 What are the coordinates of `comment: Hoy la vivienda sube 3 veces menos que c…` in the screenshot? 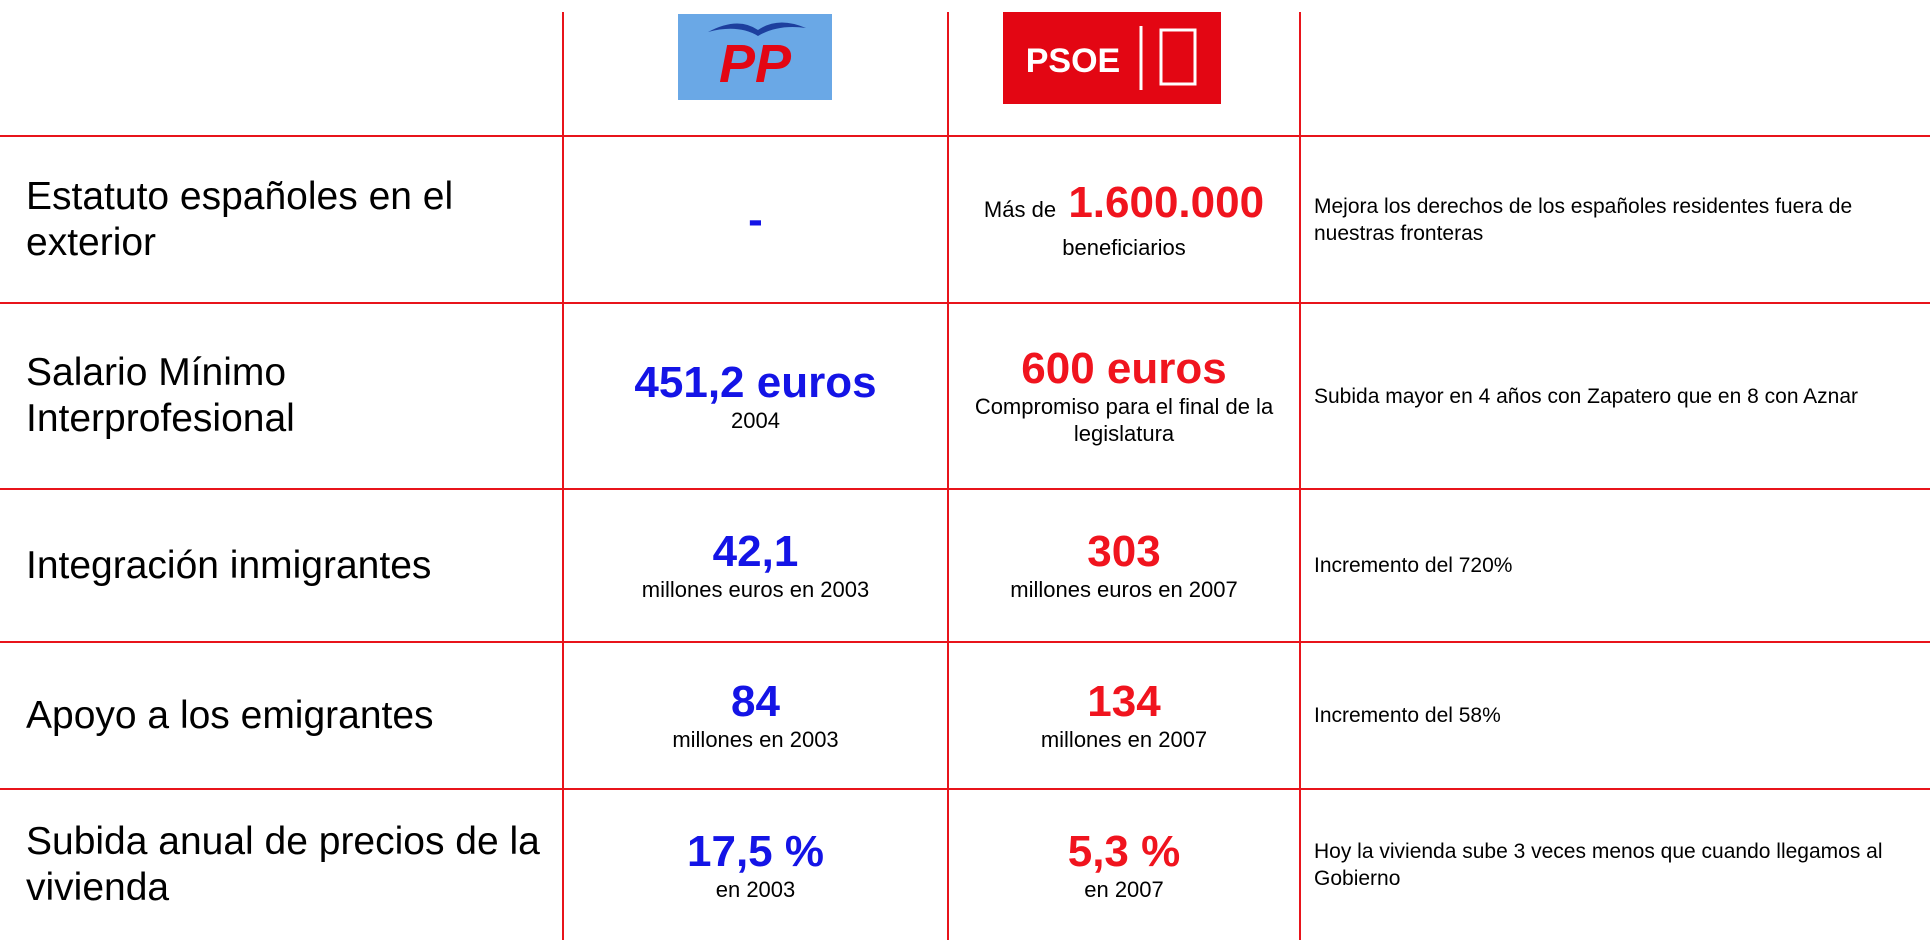 It's located at (1598, 865).